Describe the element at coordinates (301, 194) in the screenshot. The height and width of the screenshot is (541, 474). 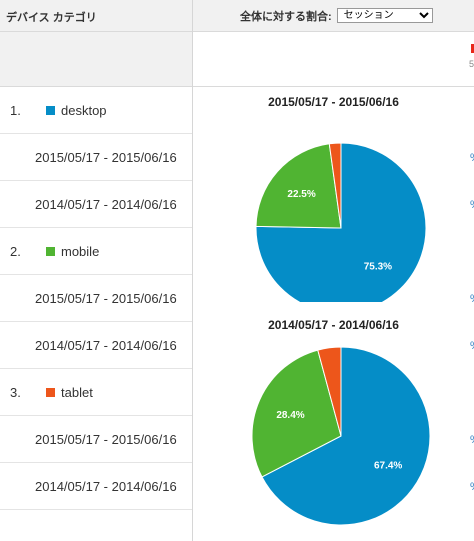
I see `pie-data-label-mobile: 22.5%` at that location.